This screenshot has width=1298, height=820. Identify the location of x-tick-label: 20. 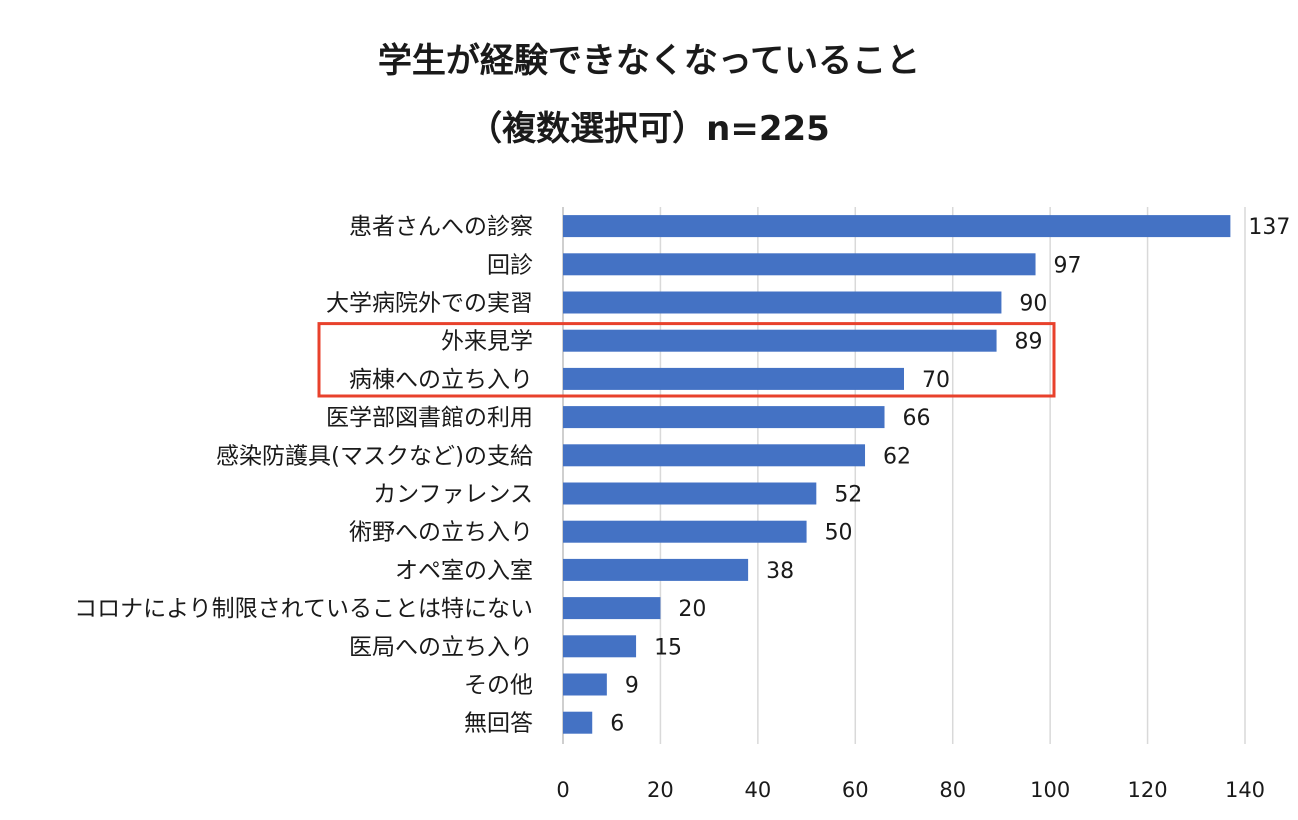
(660, 790).